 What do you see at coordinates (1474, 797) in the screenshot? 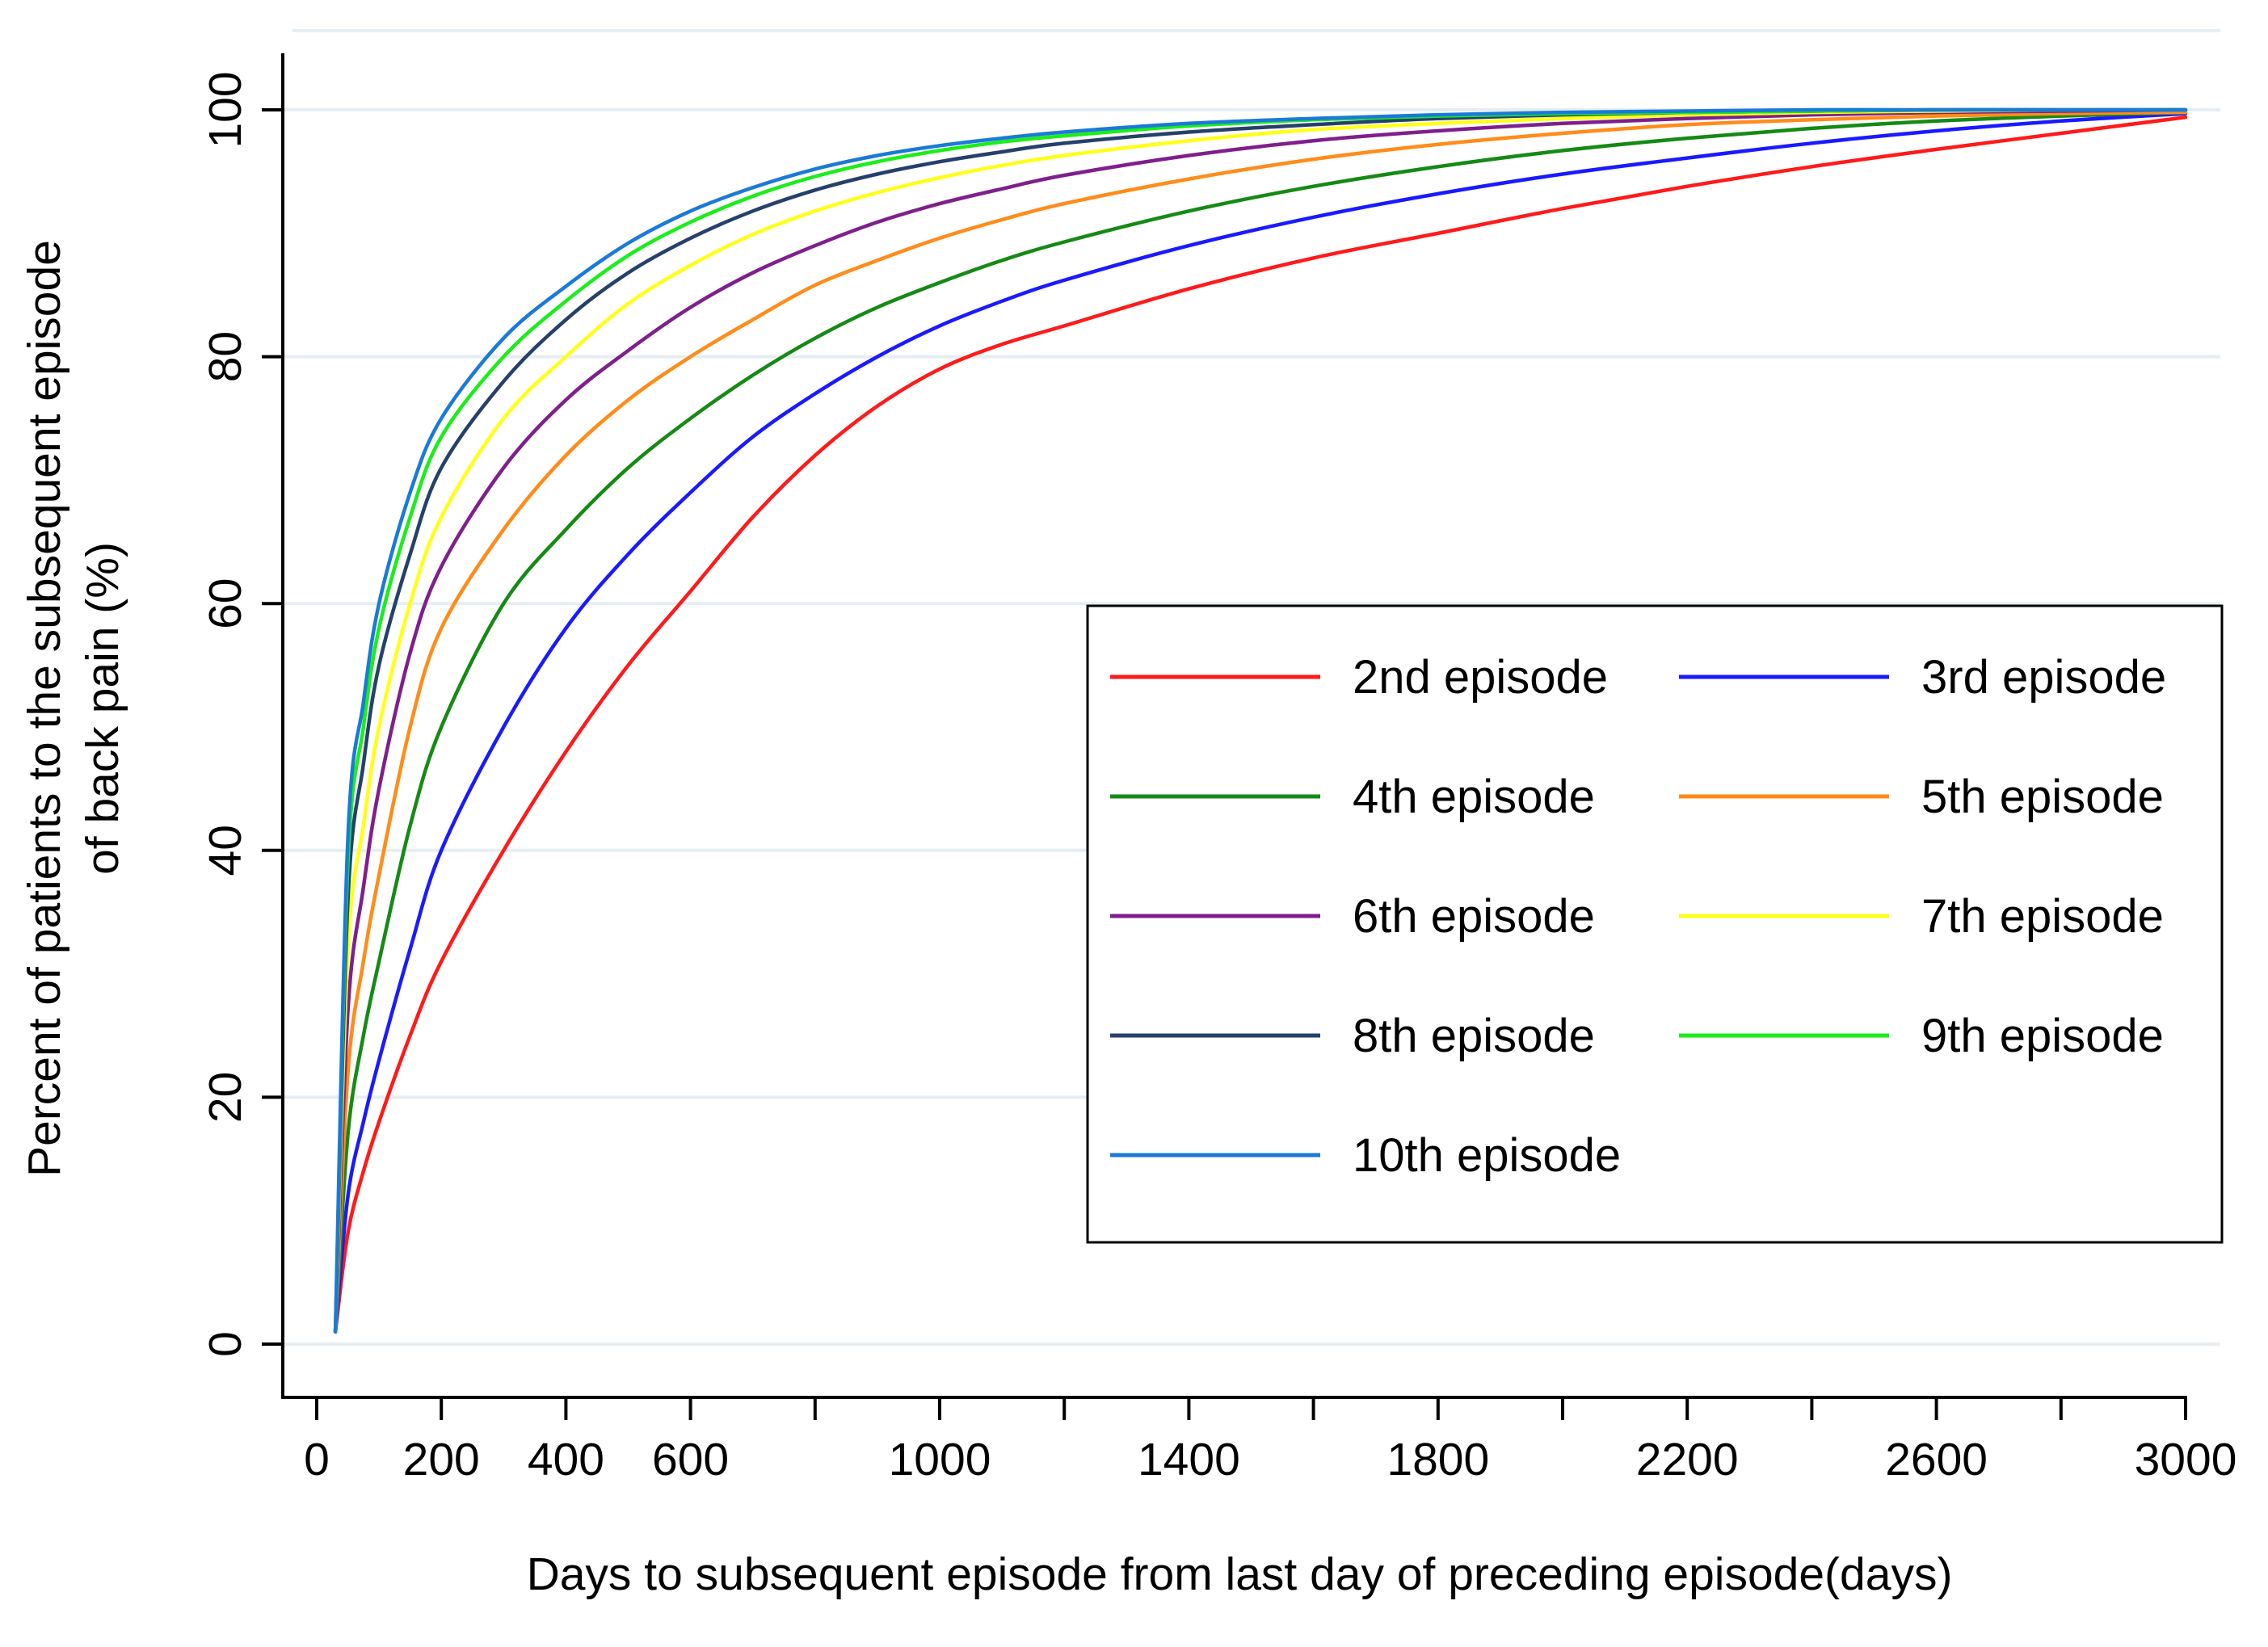
I see `legend-label-4th-episode: 4th episode` at bounding box center [1474, 797].